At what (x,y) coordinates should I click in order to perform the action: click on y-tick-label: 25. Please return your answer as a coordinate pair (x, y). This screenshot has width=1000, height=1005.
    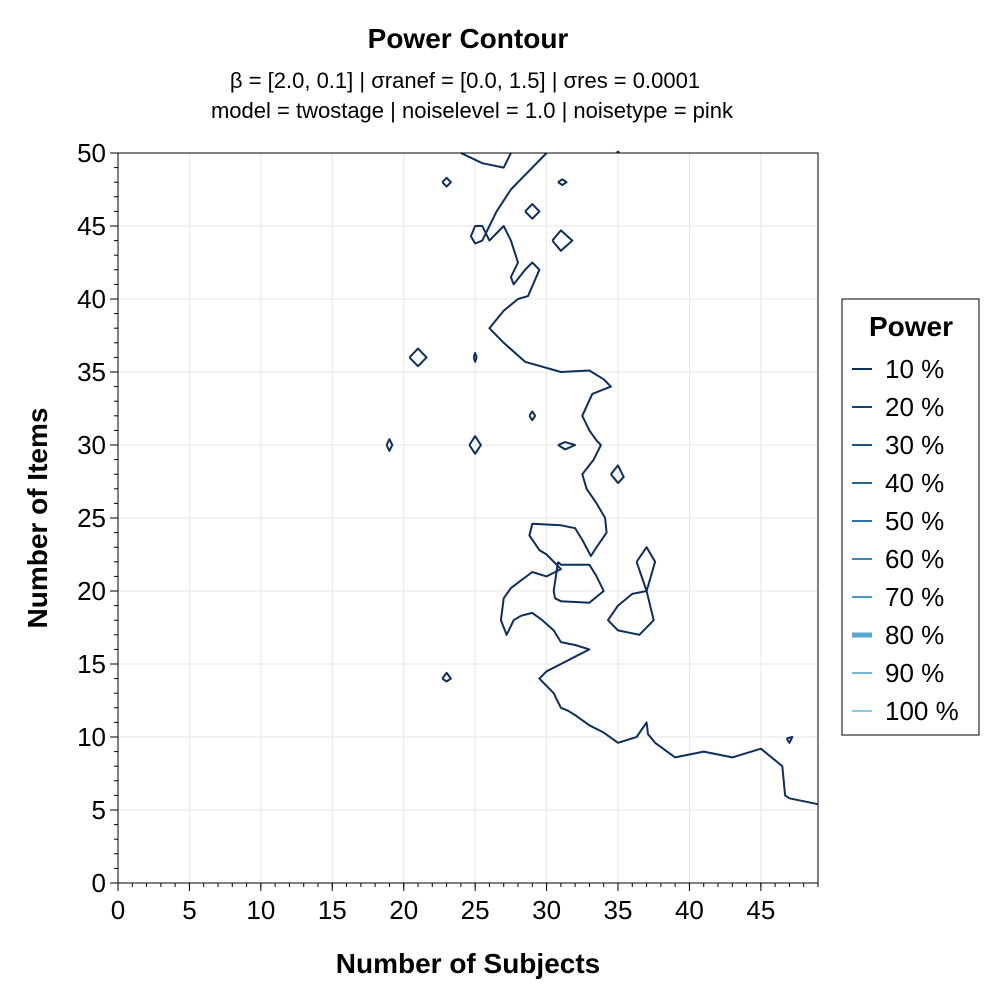
    Looking at the image, I should click on (91, 518).